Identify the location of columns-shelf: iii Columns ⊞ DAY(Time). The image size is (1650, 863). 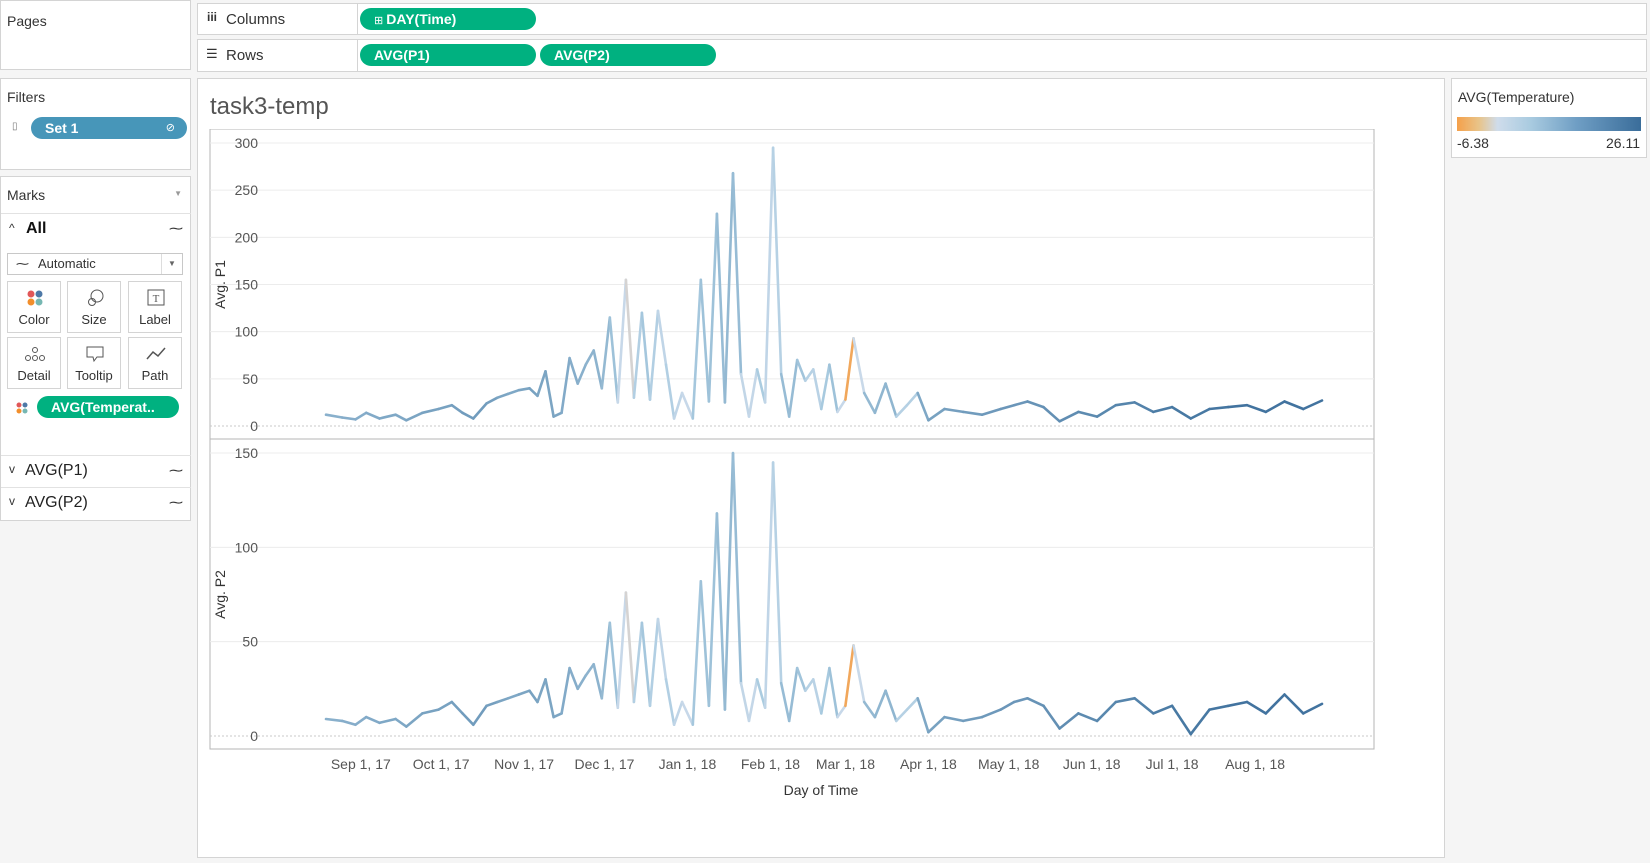
(922, 19).